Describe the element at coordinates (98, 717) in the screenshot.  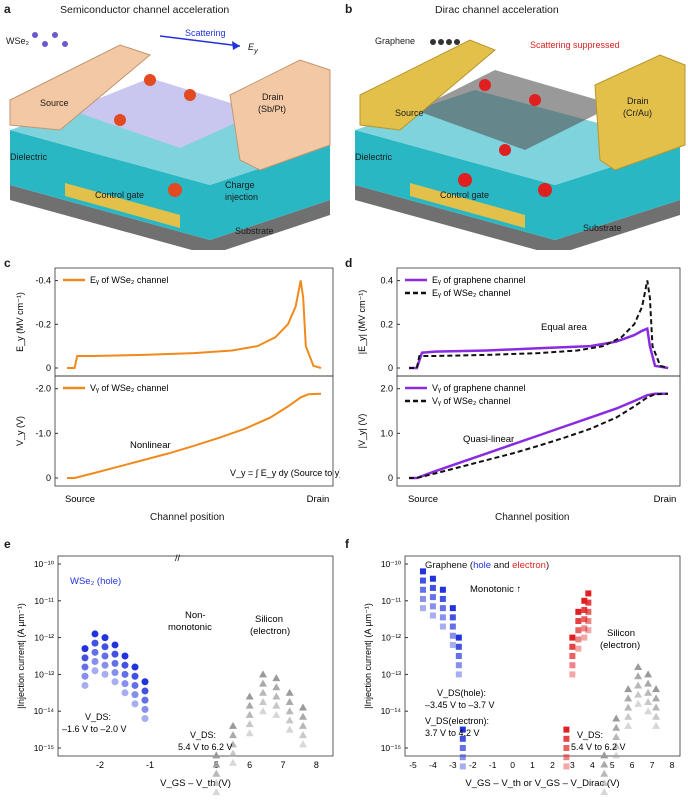
I see `label-vds-blue: V_DS:` at that location.